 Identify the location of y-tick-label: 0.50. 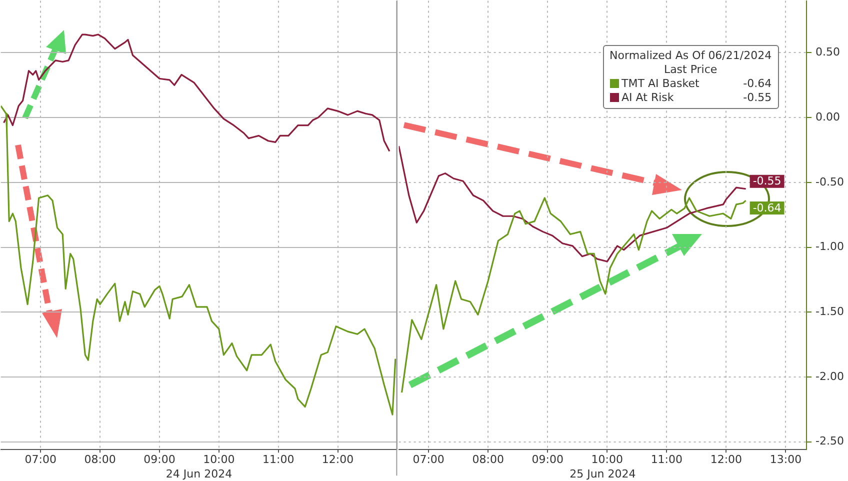
(828, 52).